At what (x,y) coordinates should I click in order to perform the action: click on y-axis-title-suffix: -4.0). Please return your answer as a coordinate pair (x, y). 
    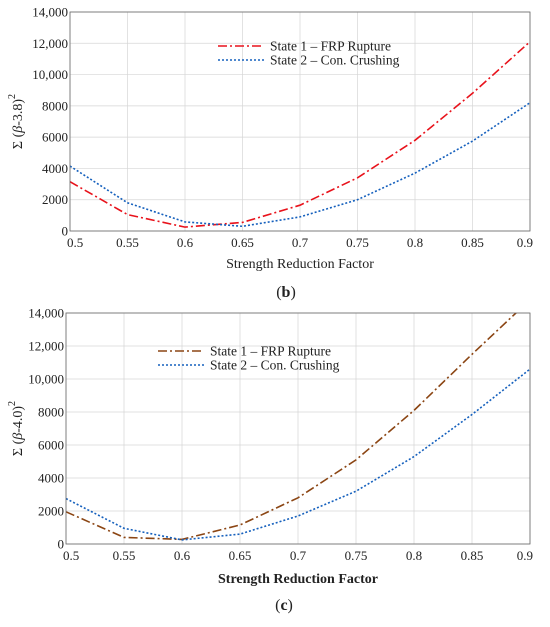
    Looking at the image, I should click on (18, 419).